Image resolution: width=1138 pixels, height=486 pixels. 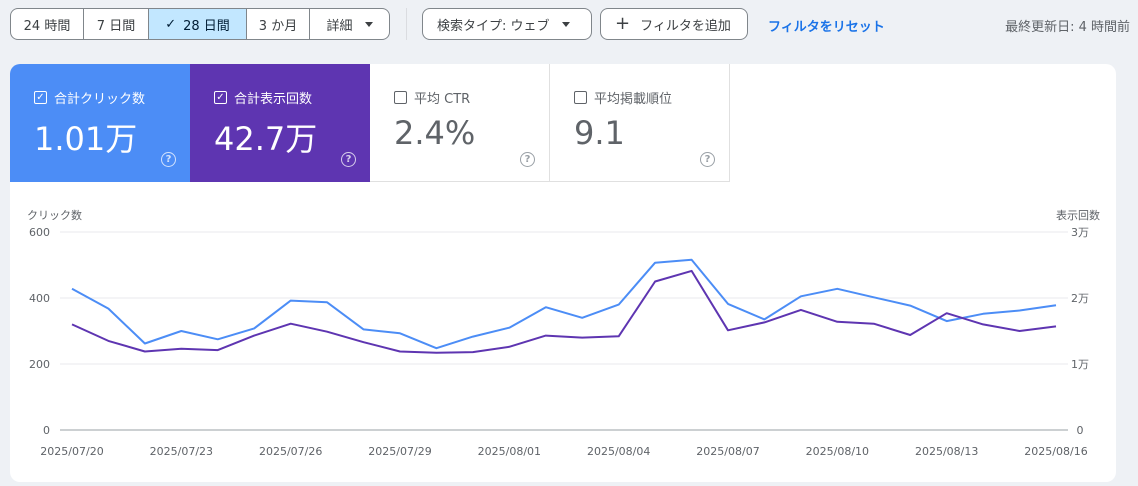 I want to click on metric-value: 9.1, so click(x=599, y=133).